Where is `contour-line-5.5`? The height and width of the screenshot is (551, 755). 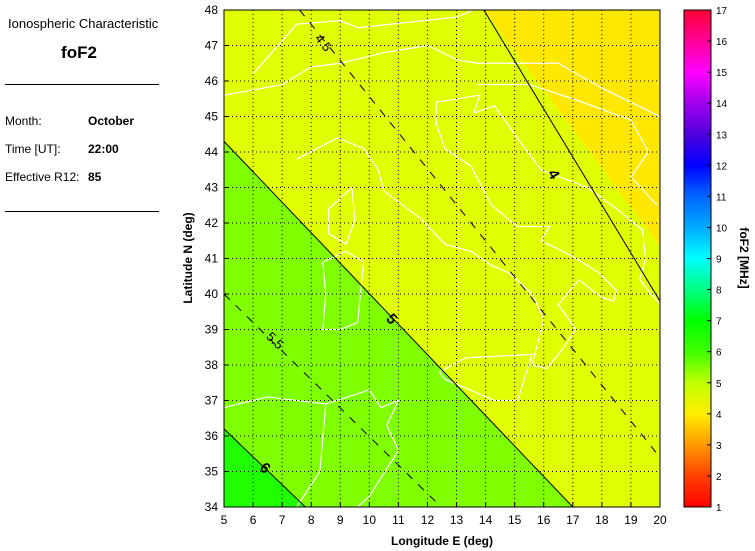
contour-line-5.5 is located at coordinates (333, 400).